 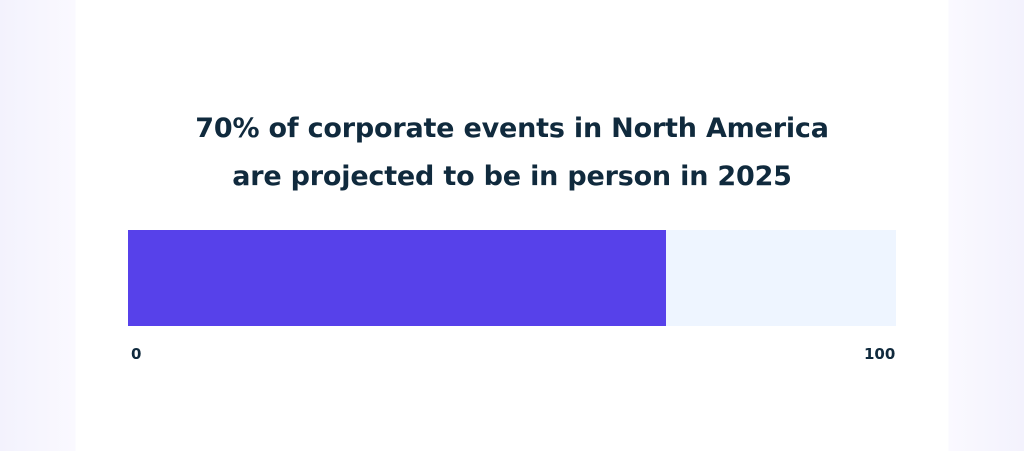 What do you see at coordinates (136, 354) in the screenshot?
I see `axis-tick-min: 0` at bounding box center [136, 354].